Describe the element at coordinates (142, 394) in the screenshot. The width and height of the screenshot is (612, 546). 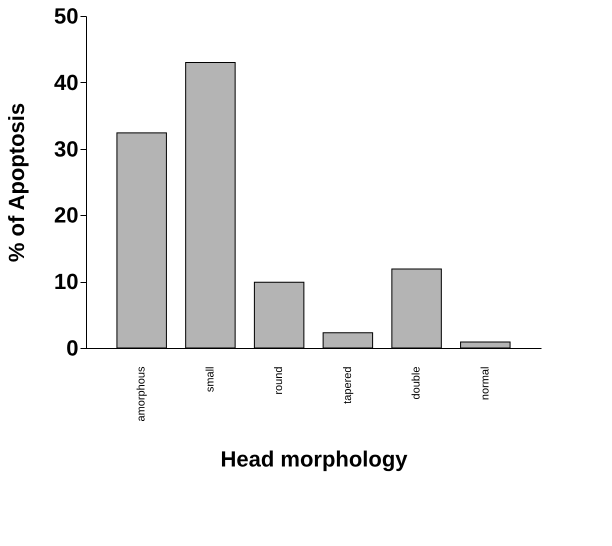
I see `x-tick-label: amorphous` at that location.